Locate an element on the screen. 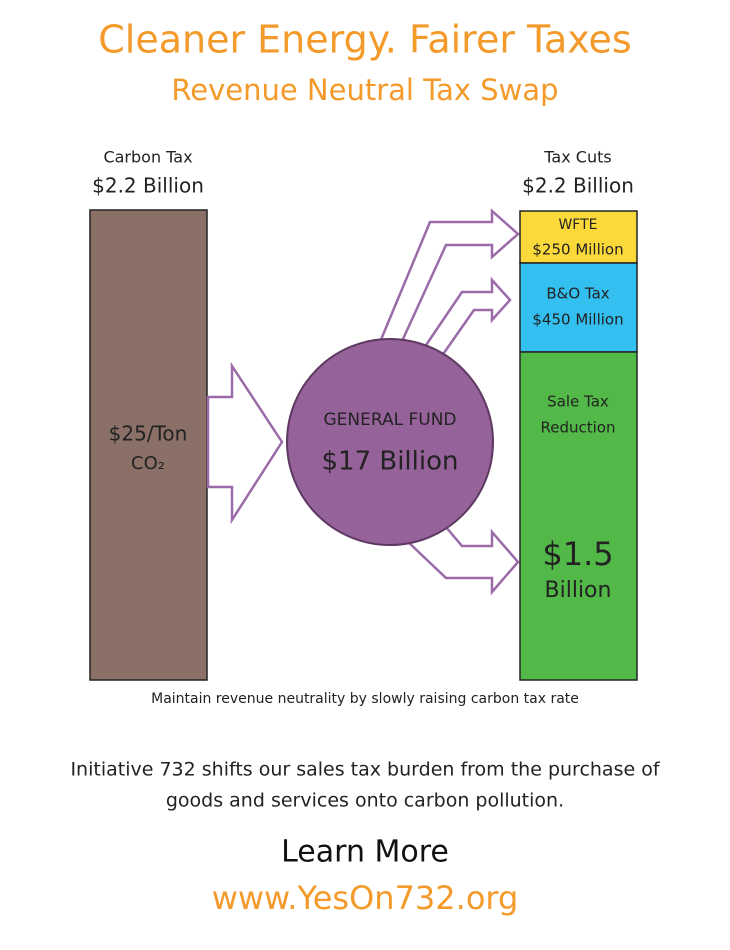 Image resolution: width=730 pixels, height=950 pixels. title: Cleaner Energy. Fairer Taxes is located at coordinates (364, 40).